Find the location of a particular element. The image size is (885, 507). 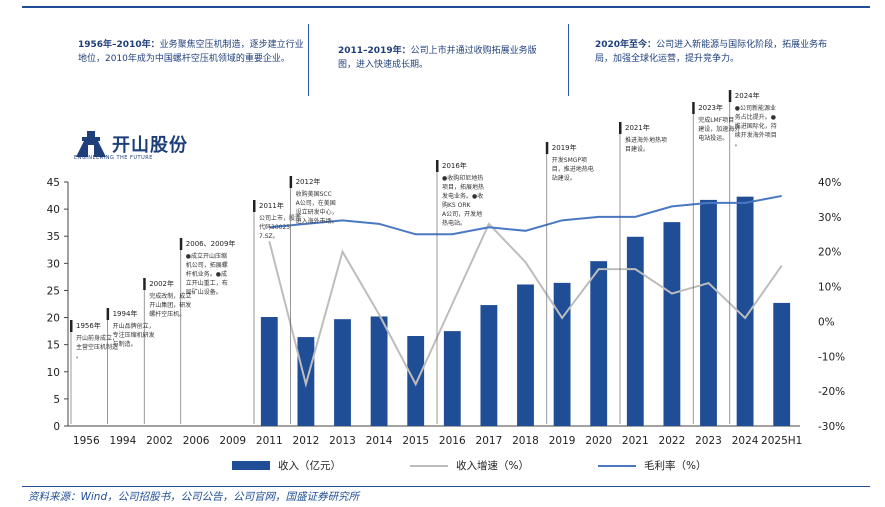

x-tick-label: 2019 is located at coordinates (562, 441).